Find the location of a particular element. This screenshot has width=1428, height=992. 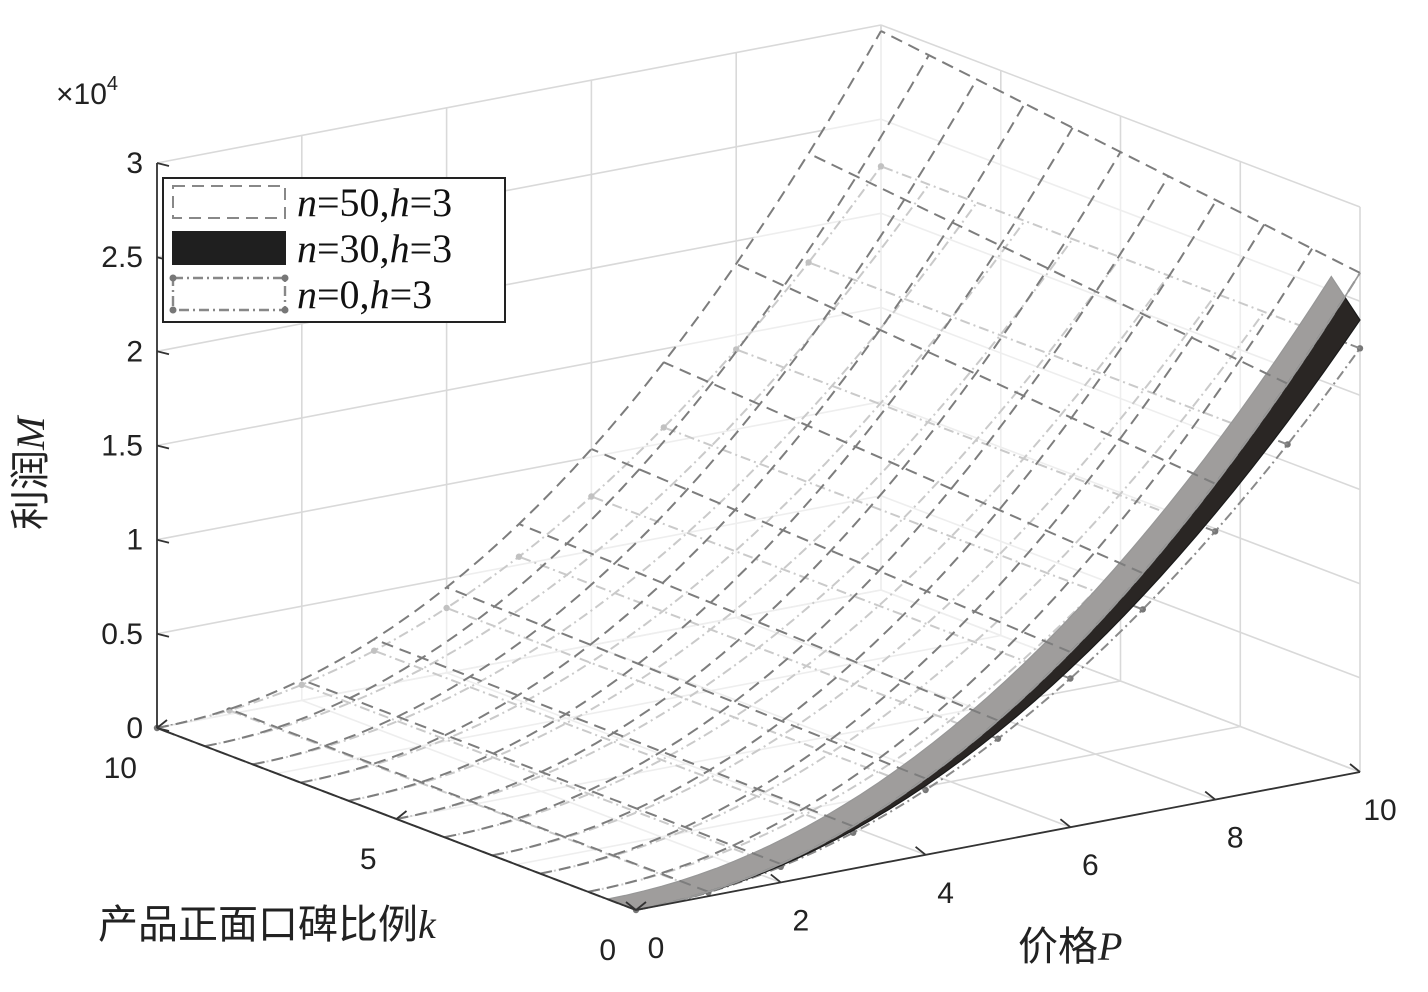

z-tick-label: 2.5 is located at coordinates (122, 257).